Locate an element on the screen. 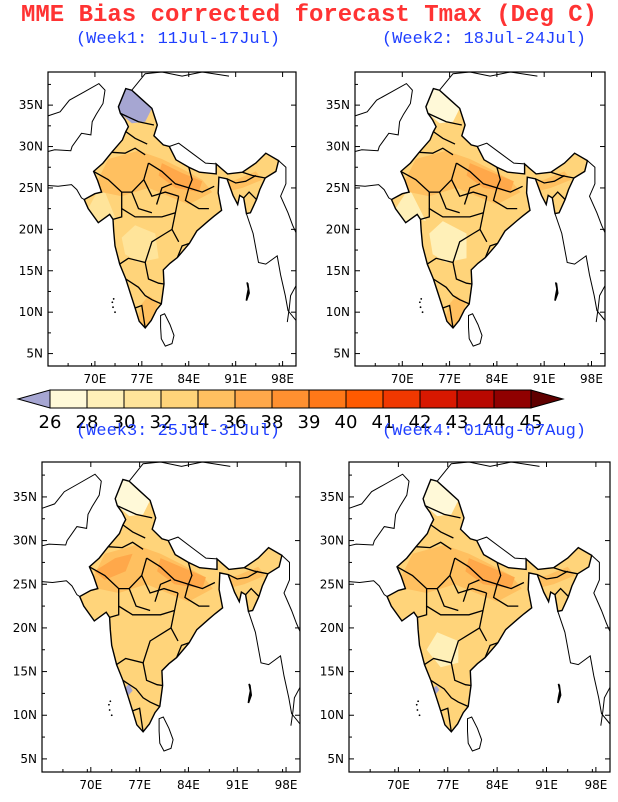  lat-tick-label: 5N is located at coordinates (28, 759).